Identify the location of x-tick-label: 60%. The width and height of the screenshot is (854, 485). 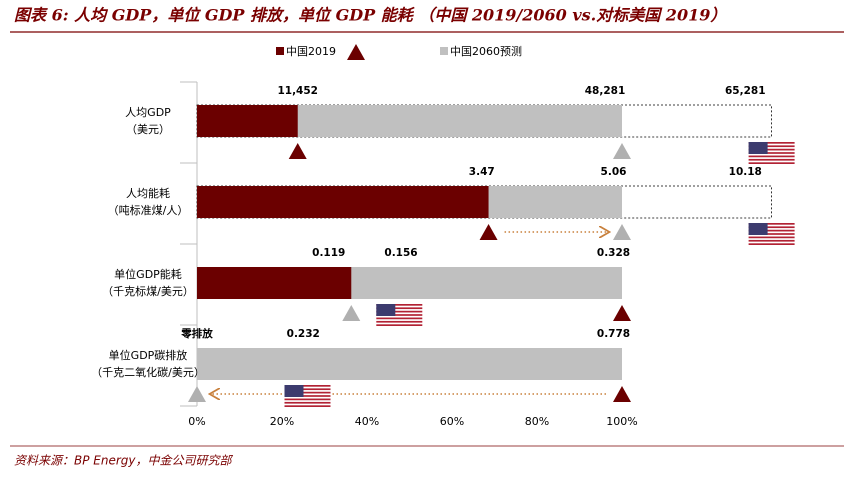
(452, 421).